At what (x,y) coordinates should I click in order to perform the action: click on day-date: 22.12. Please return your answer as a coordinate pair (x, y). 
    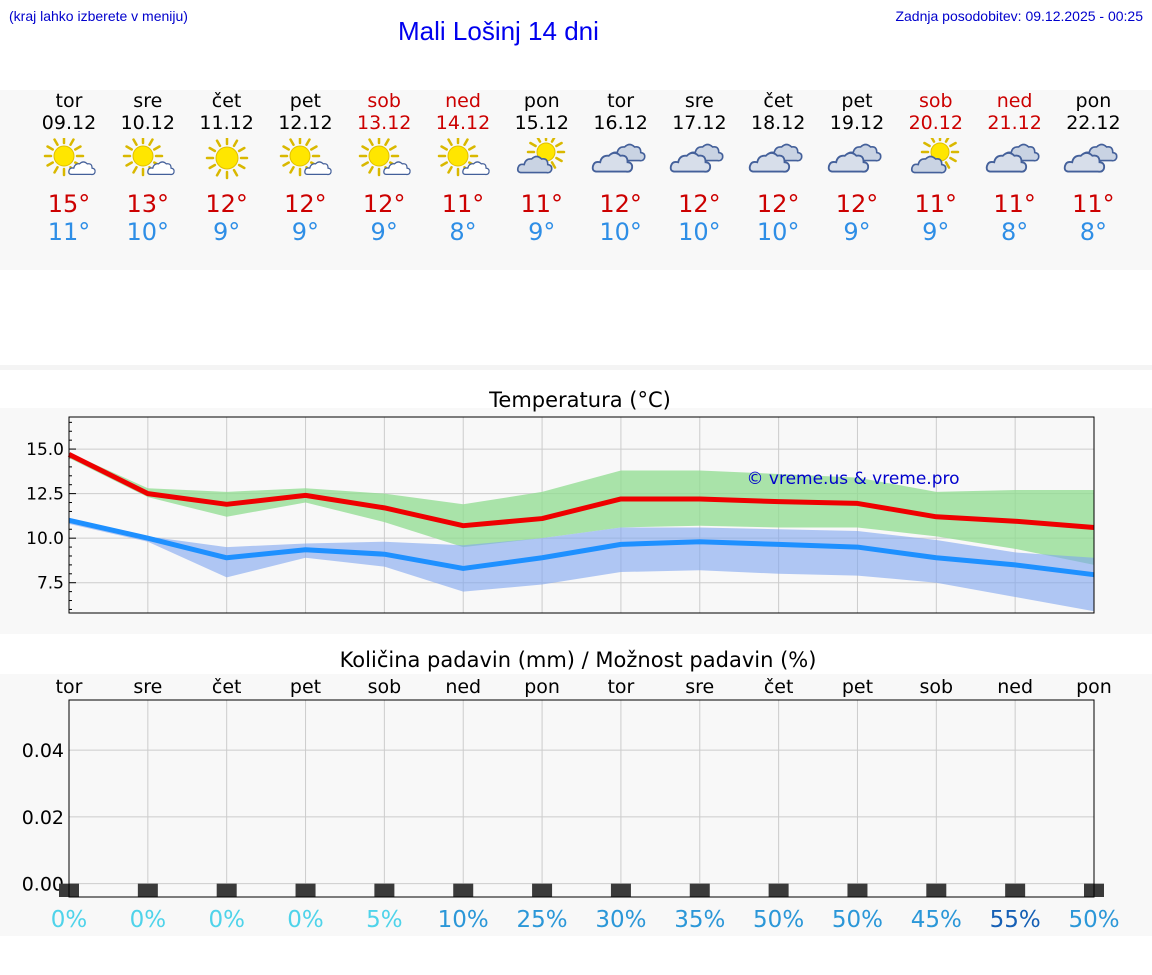
    Looking at the image, I should click on (1093, 123).